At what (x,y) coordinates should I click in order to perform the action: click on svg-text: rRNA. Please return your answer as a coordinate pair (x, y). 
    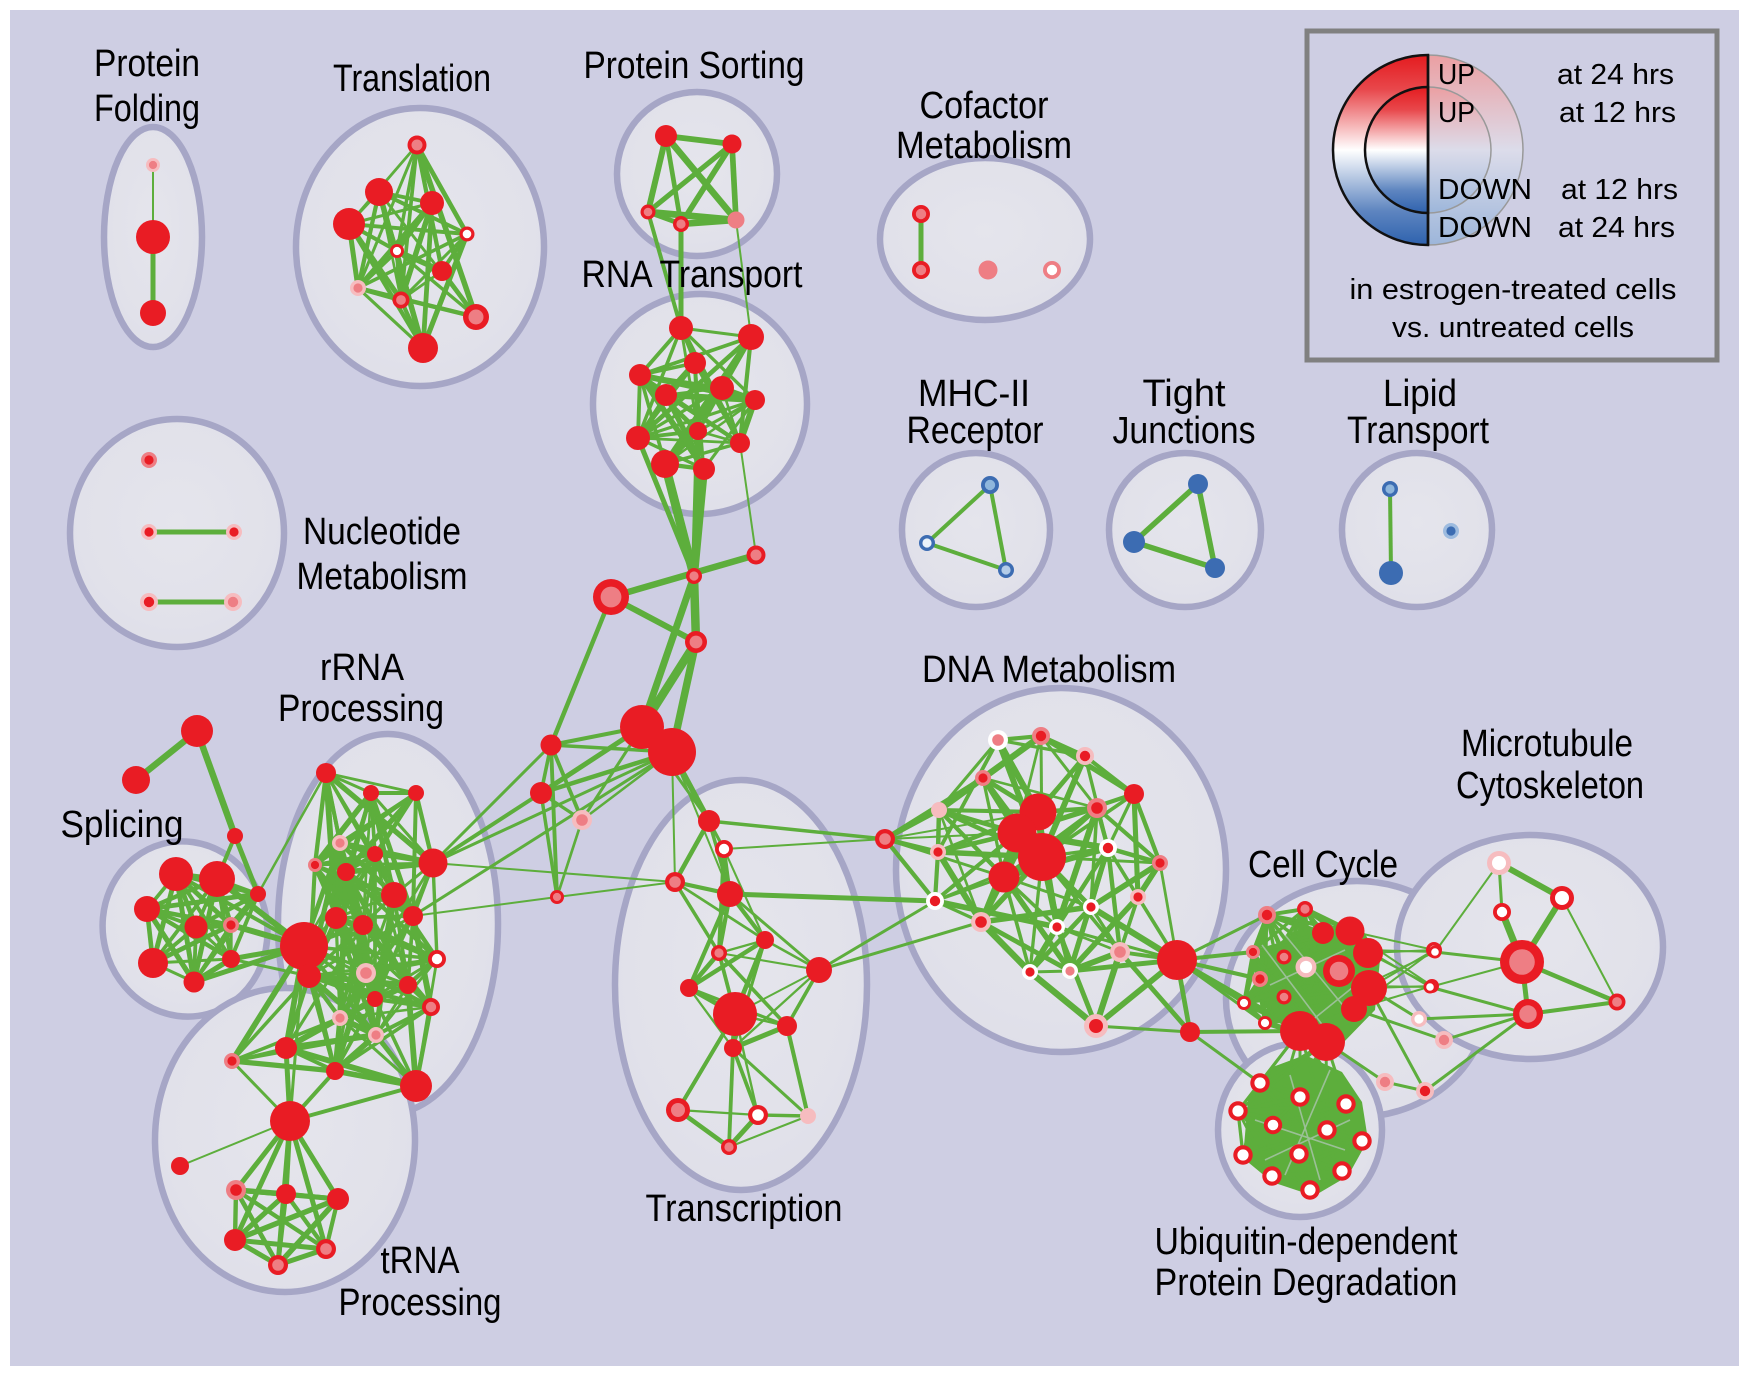
    Looking at the image, I should click on (362, 668).